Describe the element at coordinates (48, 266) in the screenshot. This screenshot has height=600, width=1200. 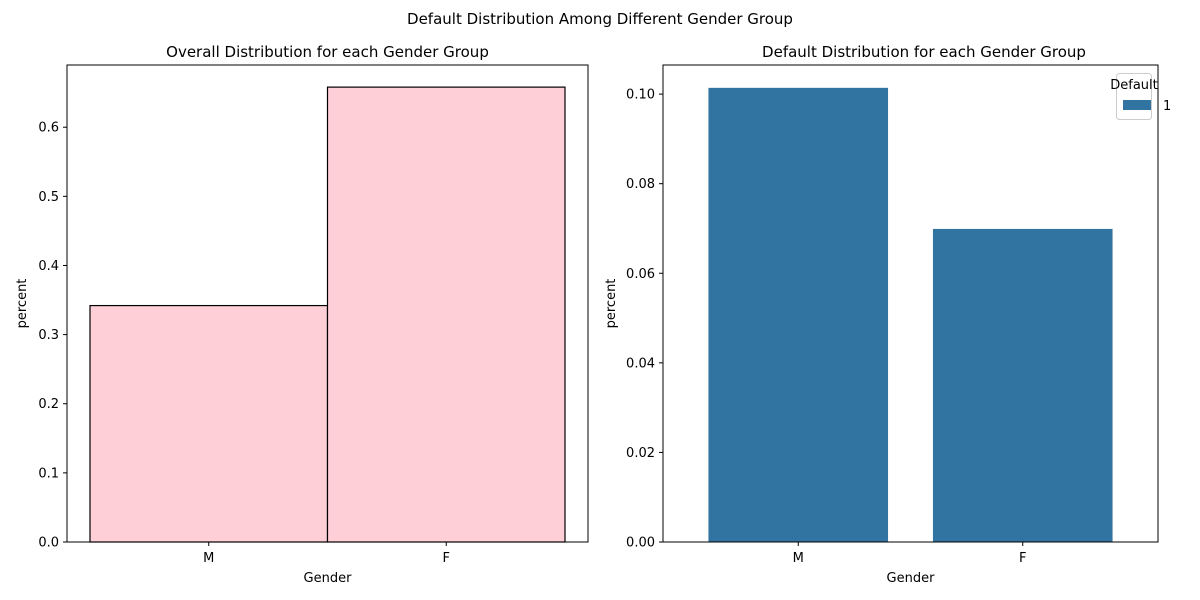
I see `y-tick-label: 0.4` at that location.